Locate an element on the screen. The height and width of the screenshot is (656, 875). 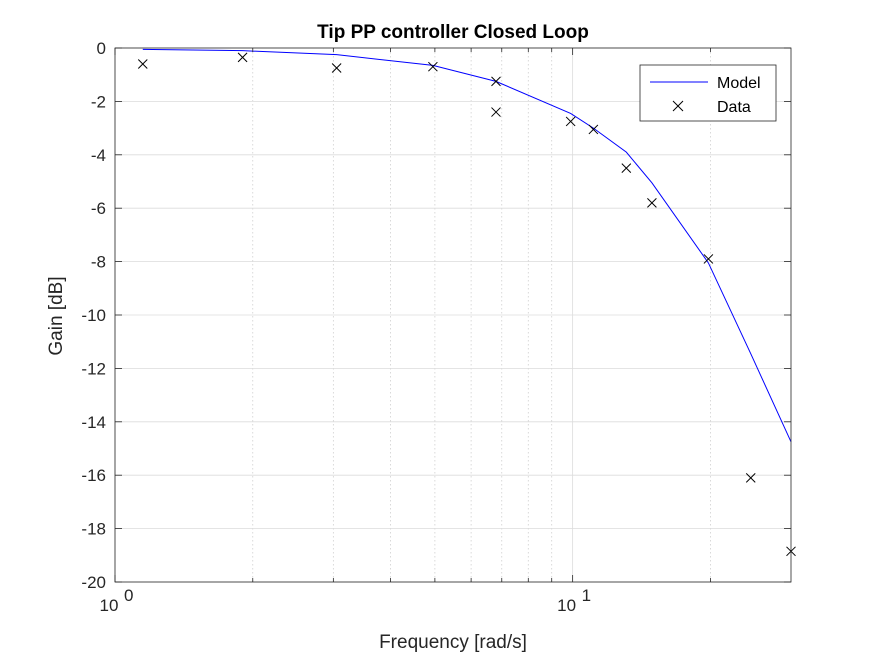
y-tick-label: -12 is located at coordinates (93, 368).